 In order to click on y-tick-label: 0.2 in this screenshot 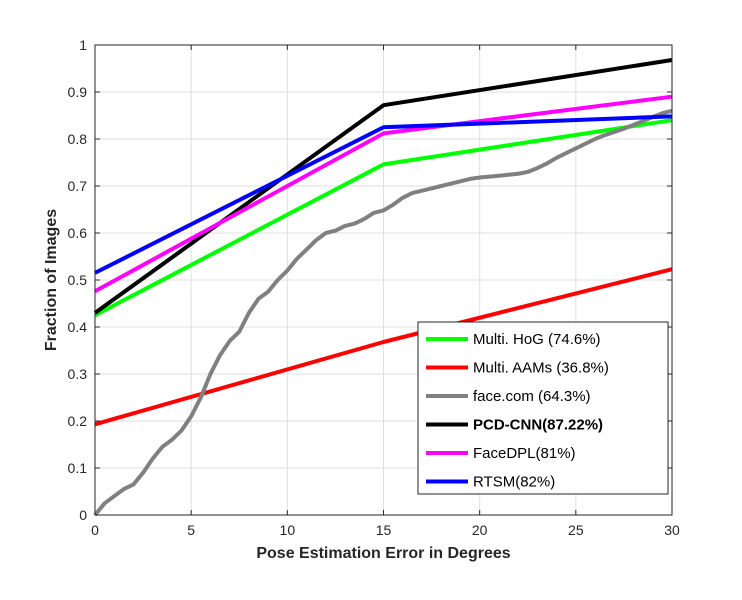, I will do `click(78, 421)`.